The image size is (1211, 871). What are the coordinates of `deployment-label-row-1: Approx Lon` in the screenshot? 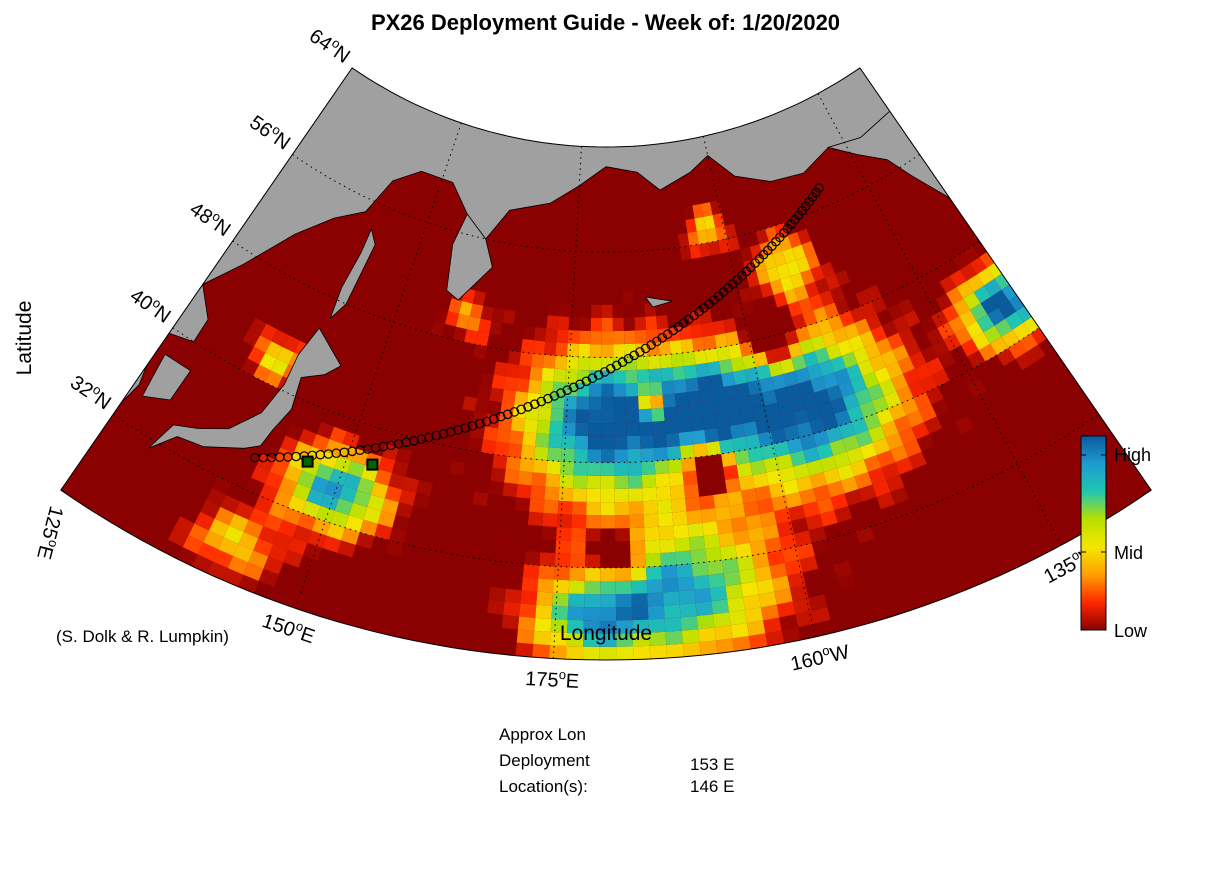 It's located at (542, 734).